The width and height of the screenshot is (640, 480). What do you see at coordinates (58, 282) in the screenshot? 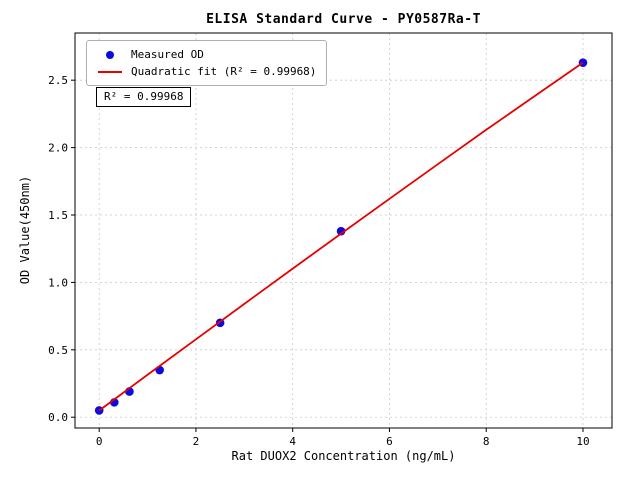
I see `y-tick-label: 1.0` at bounding box center [58, 282].